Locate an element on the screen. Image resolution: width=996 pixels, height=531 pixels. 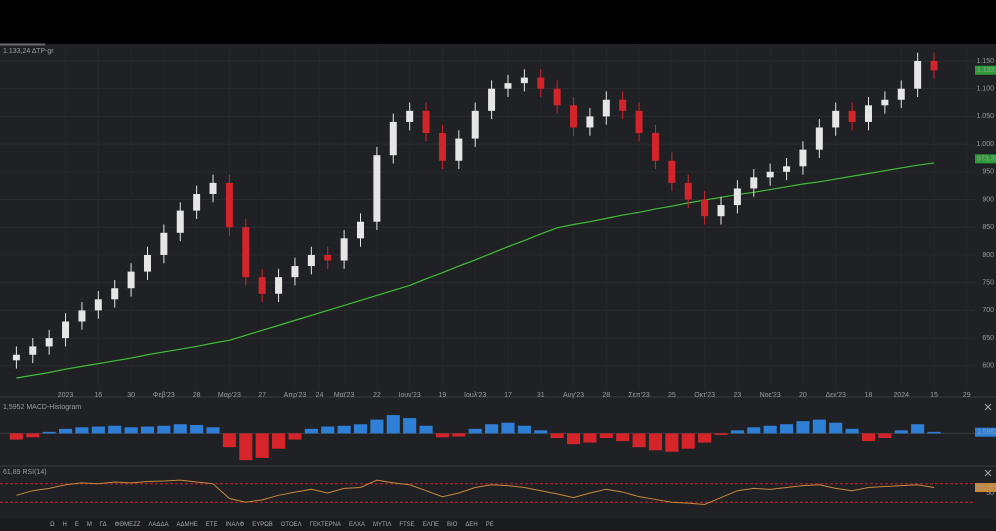
last-value-box is located at coordinates (985, 432).